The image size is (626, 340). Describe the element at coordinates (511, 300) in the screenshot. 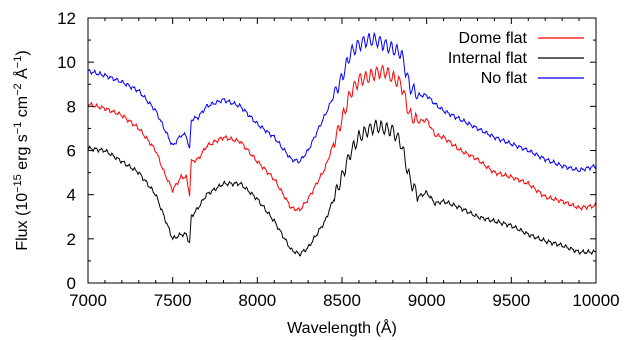

I see `x-tick-label: 9500` at that location.